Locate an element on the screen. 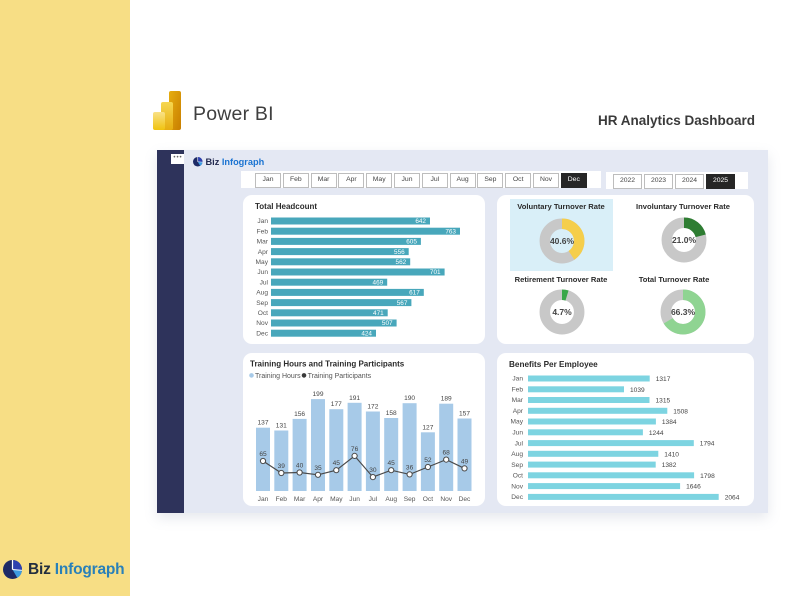 This screenshot has width=794, height=596. svg-text: 158 is located at coordinates (391, 413).